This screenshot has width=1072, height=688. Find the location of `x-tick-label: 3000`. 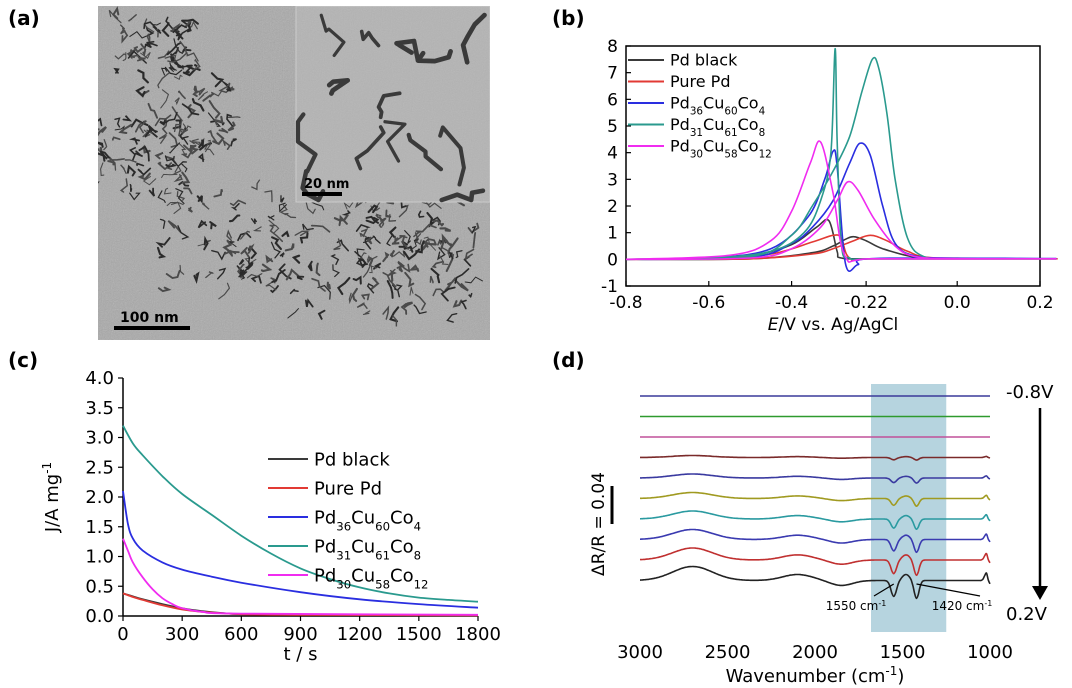

x-tick-label: 3000 is located at coordinates (640, 652).